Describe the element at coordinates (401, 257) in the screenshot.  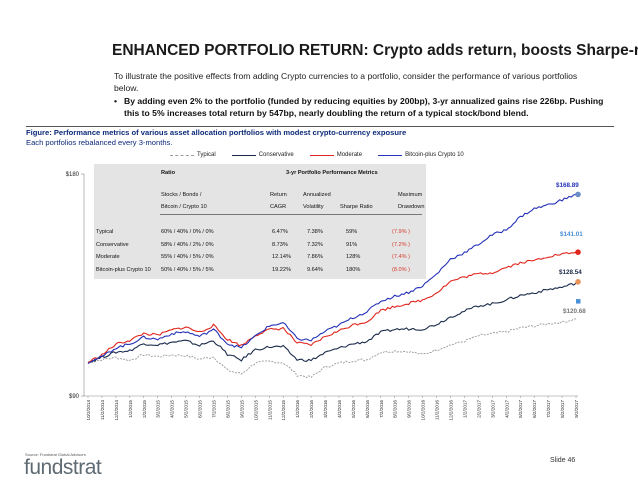
I see `table-row-drawdown: (7.4% )` at that location.